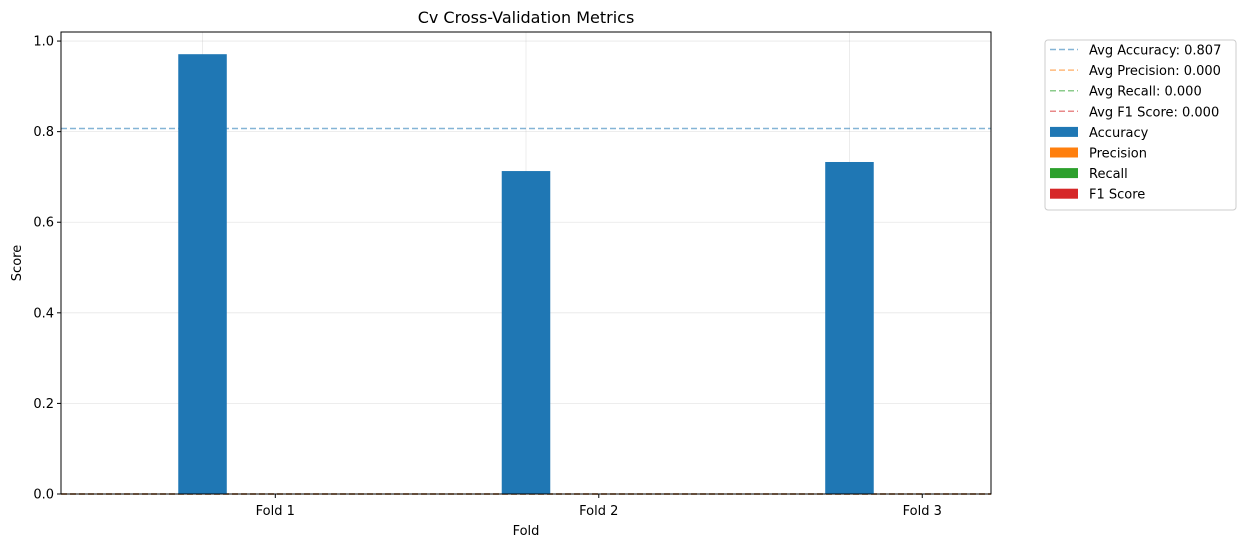 The image size is (1245, 547). I want to click on x-tick-label: Fold 1, so click(275, 511).